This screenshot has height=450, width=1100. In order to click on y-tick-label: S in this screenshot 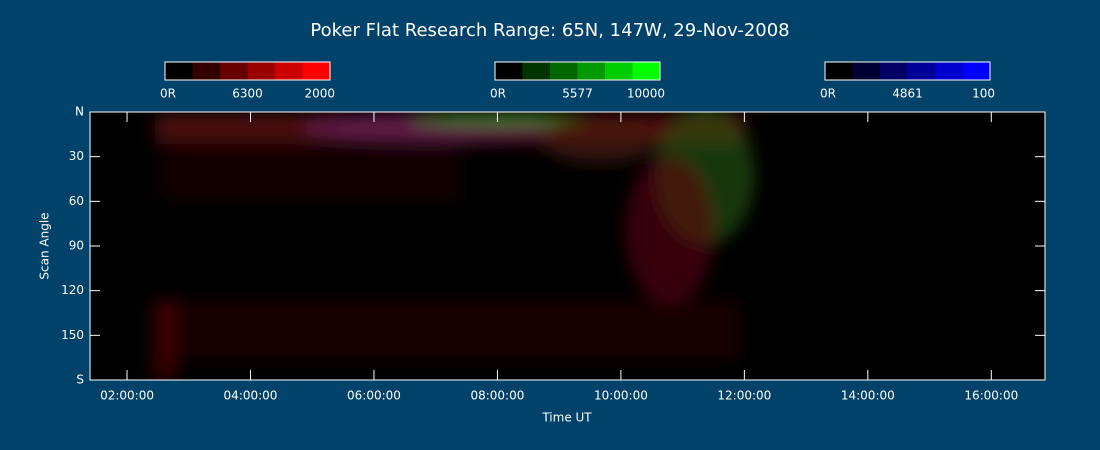, I will do `click(80, 380)`.